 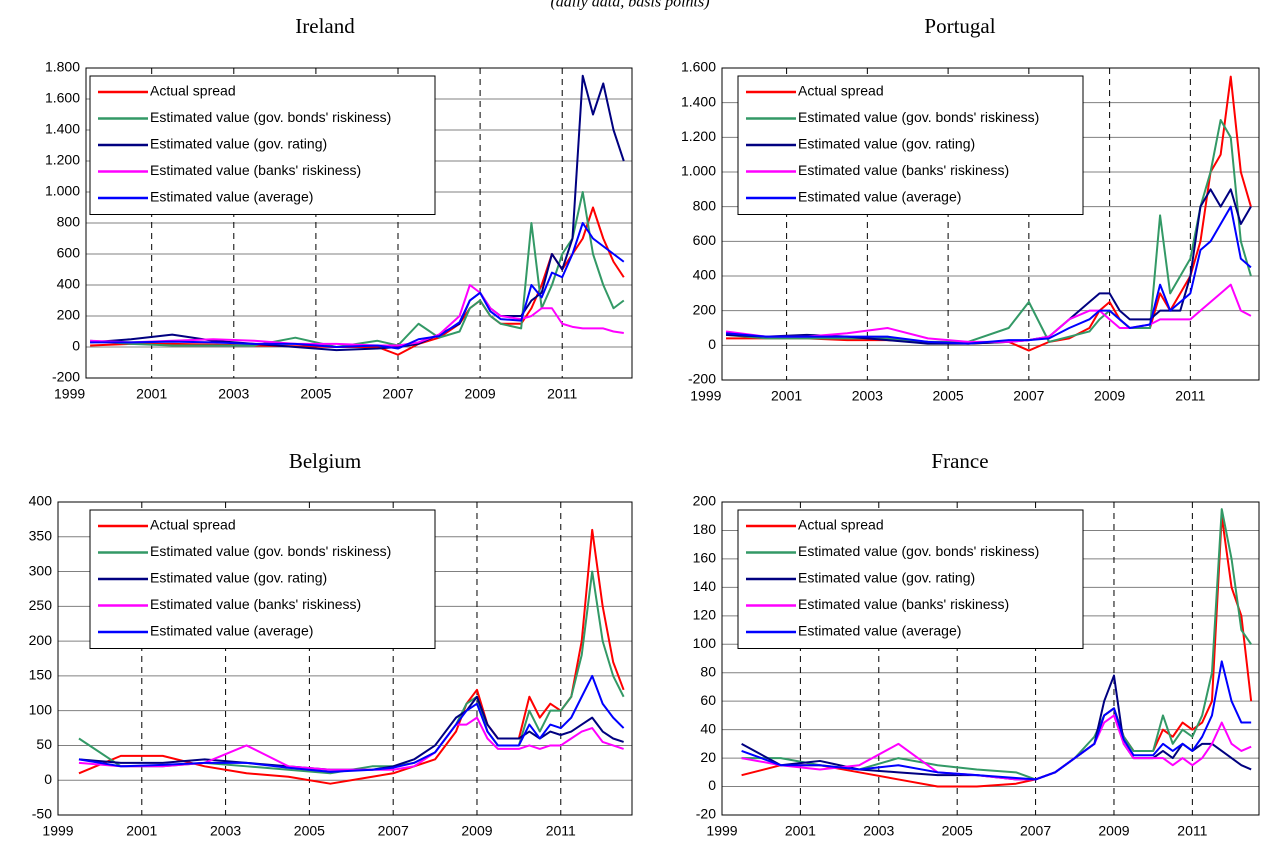 I want to click on y-tick-label: -50, so click(x=42, y=814).